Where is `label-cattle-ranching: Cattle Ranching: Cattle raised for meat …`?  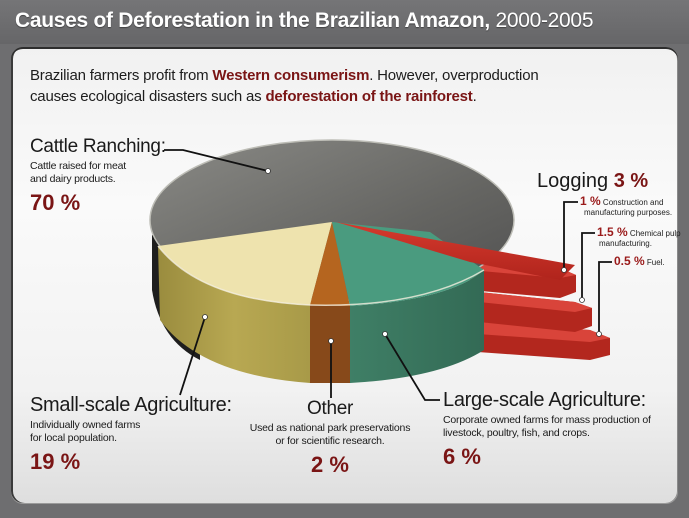
label-cattle-ranching: Cattle Ranching: Cattle raised for meat … is located at coordinates (98, 176).